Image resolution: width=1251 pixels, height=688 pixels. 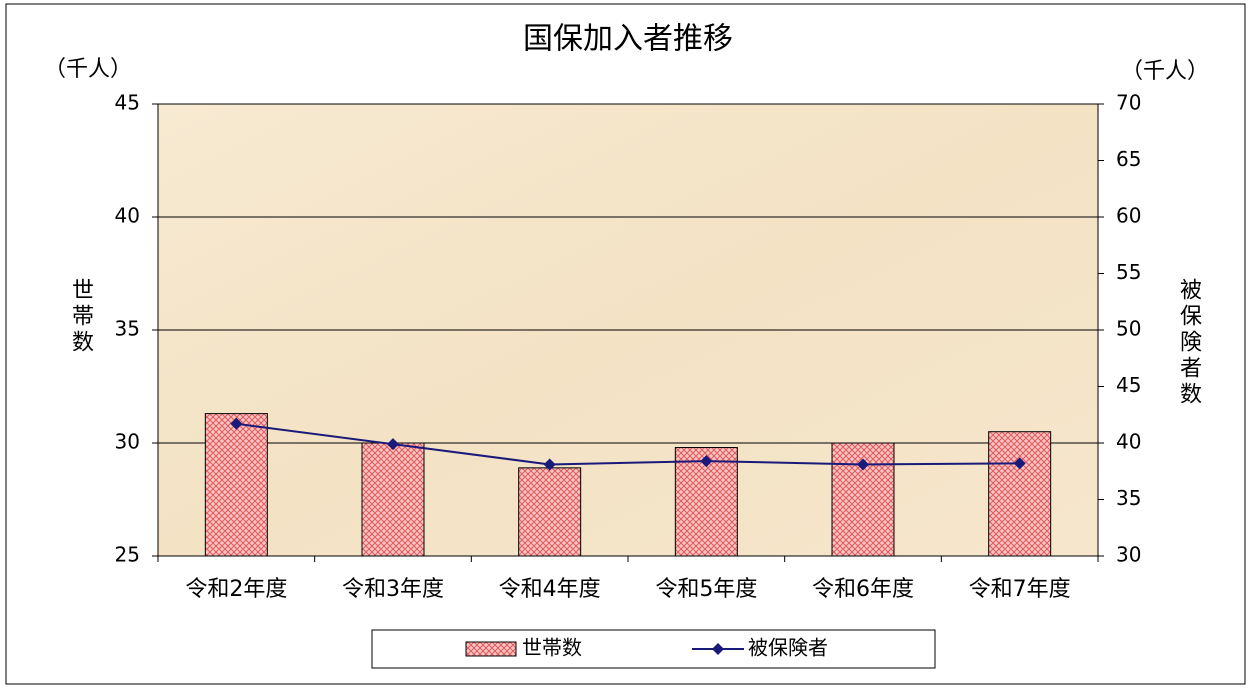 I want to click on legend-swatch, so click(x=491, y=649).